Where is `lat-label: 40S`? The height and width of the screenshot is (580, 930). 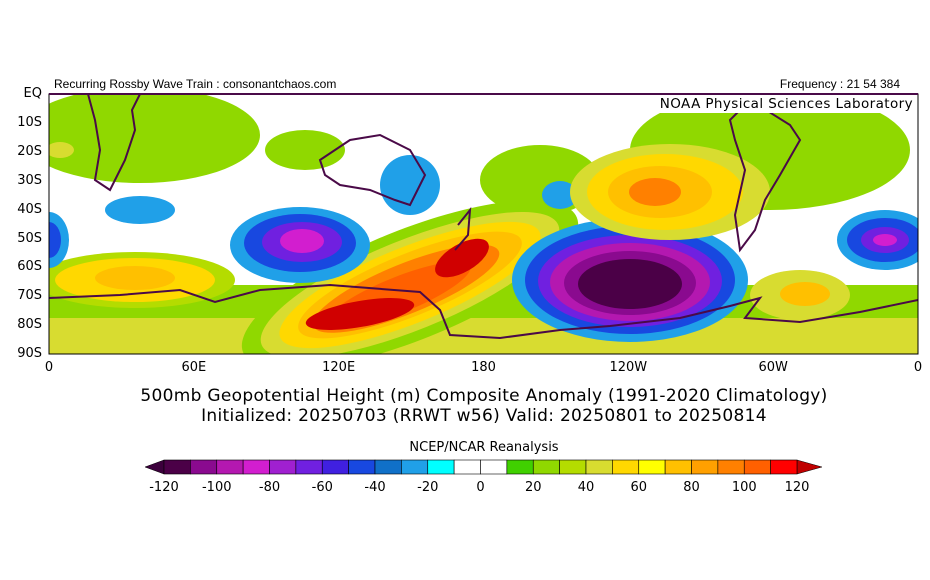 lat-label: 40S is located at coordinates (29, 209).